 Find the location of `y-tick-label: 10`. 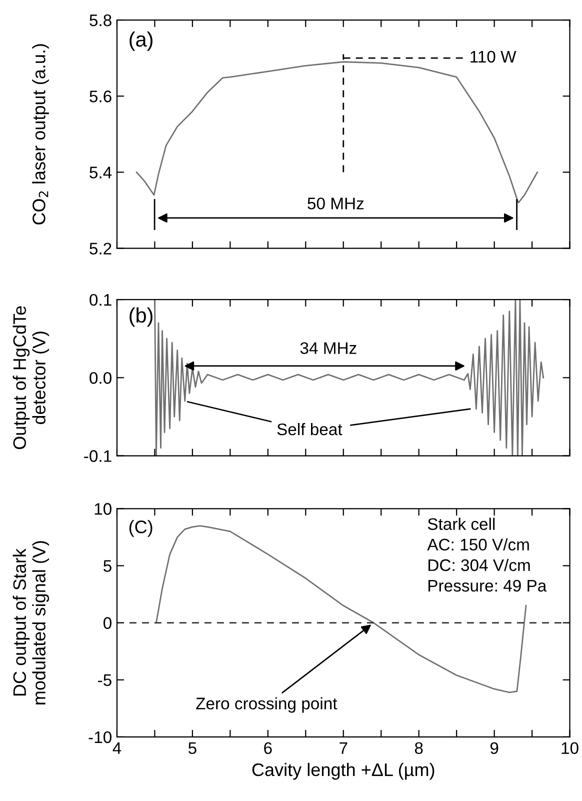

y-tick-label: 10 is located at coordinates (103, 509).